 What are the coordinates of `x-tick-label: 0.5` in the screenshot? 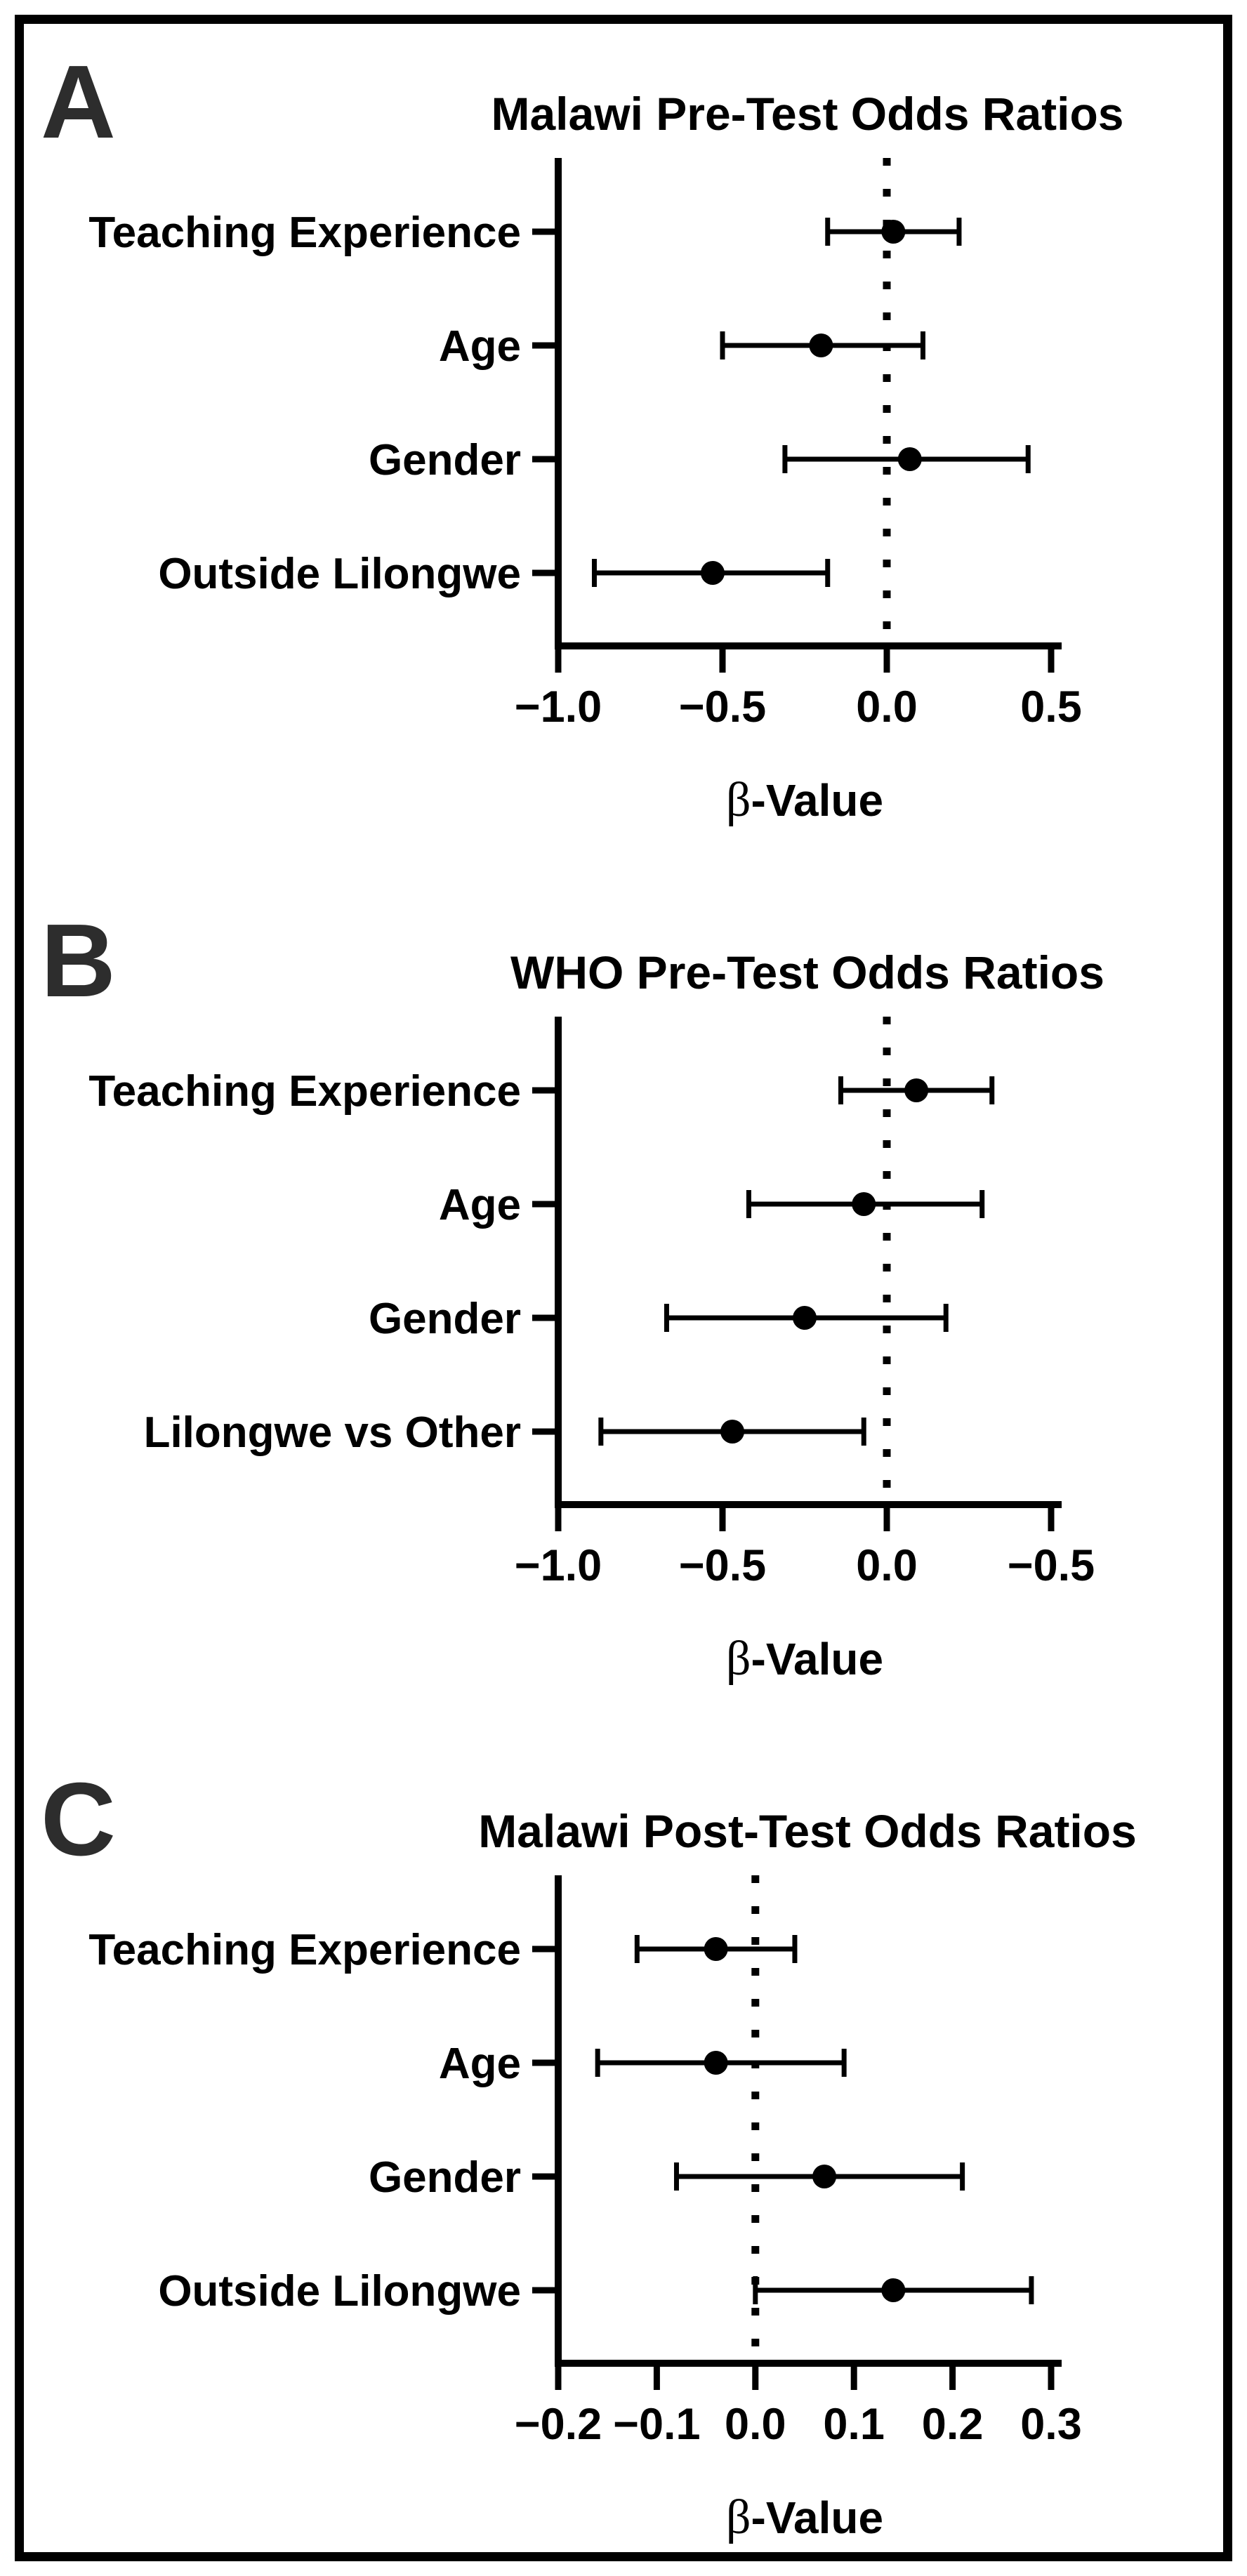 It's located at (1051, 707).